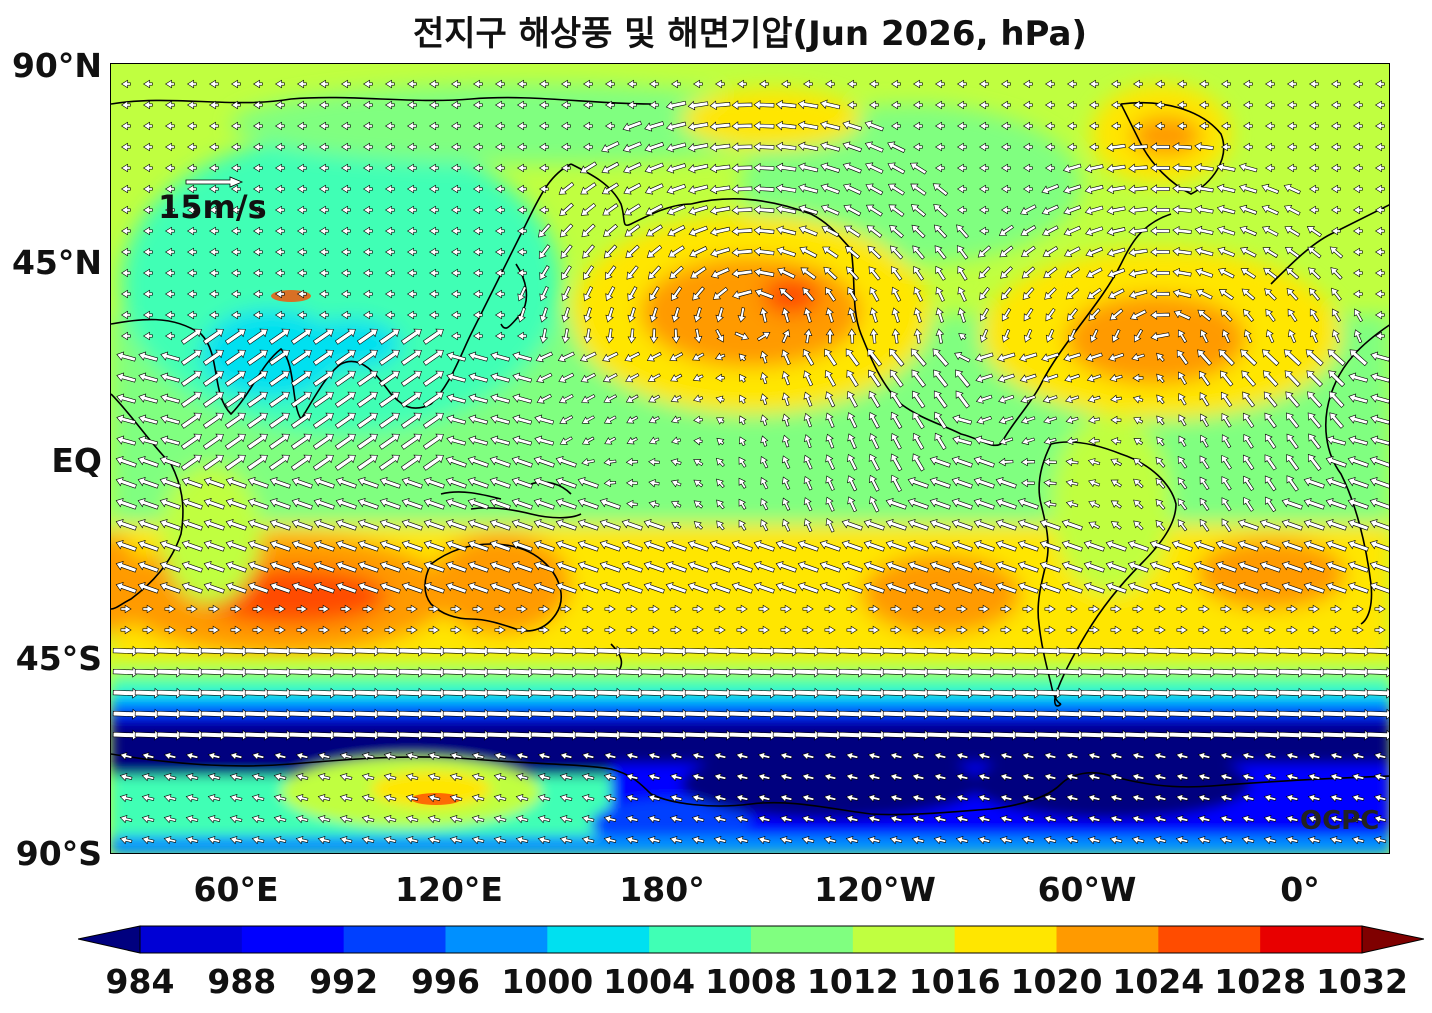 This screenshot has width=1432, height=1013. What do you see at coordinates (293, 939) in the screenshot?
I see `colorbar-bin` at bounding box center [293, 939].